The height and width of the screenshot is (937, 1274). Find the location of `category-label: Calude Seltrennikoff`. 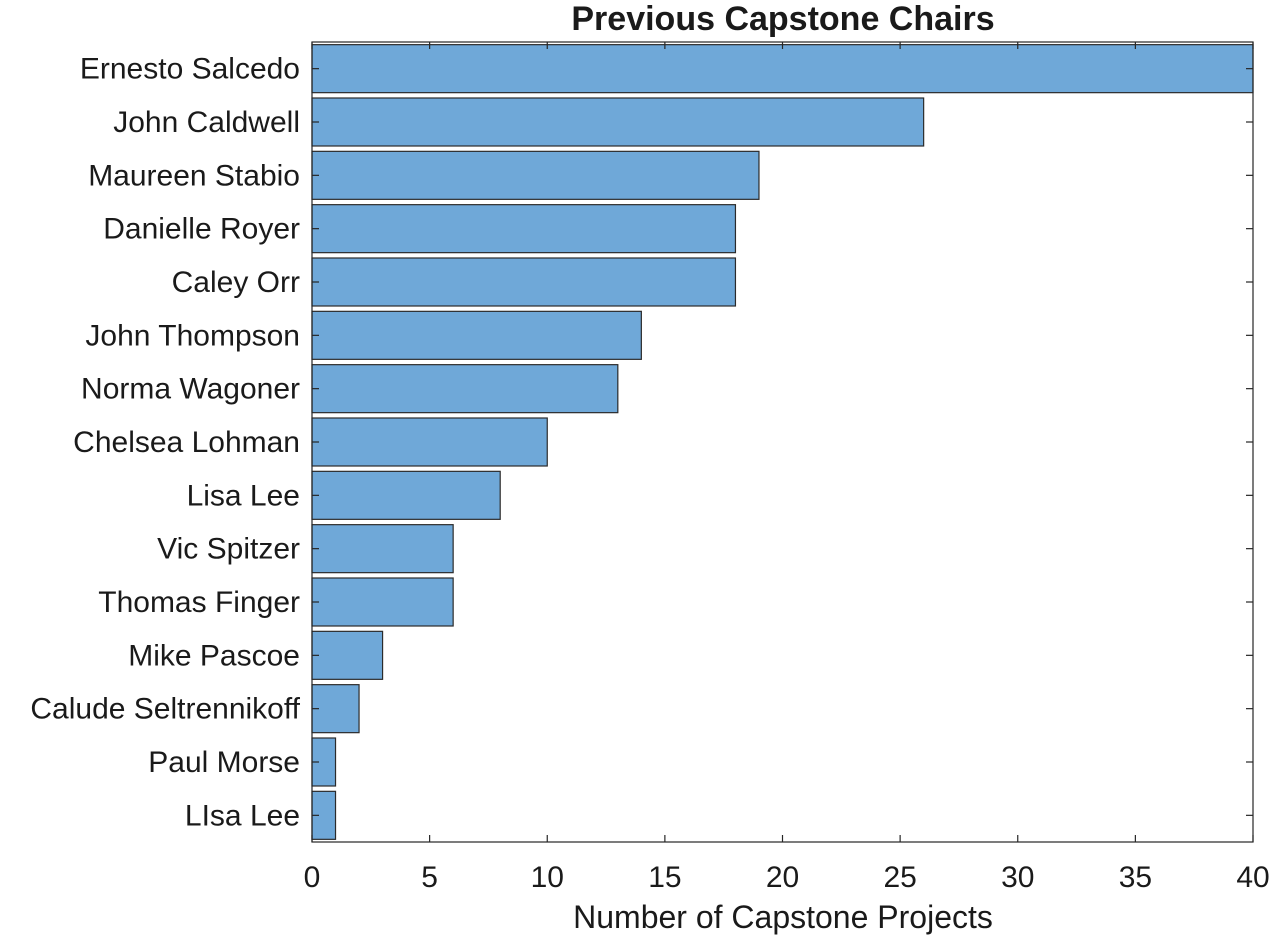

category-label: Calude Seltrennikoff is located at coordinates (165, 709).